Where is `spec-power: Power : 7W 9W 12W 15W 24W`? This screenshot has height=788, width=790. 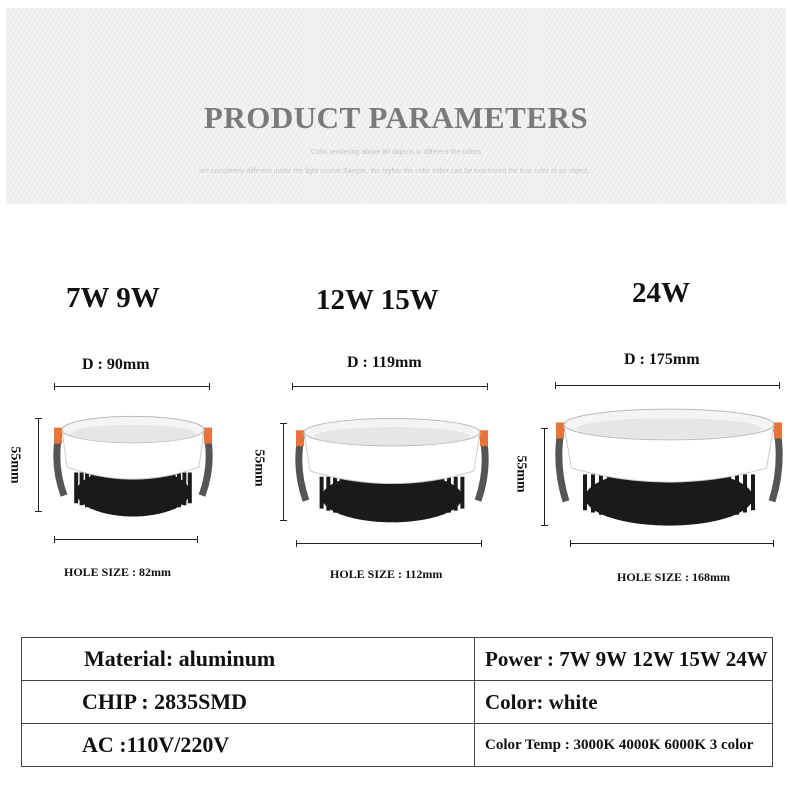
spec-power: Power : 7W 9W 12W 15W 24W is located at coordinates (623, 659).